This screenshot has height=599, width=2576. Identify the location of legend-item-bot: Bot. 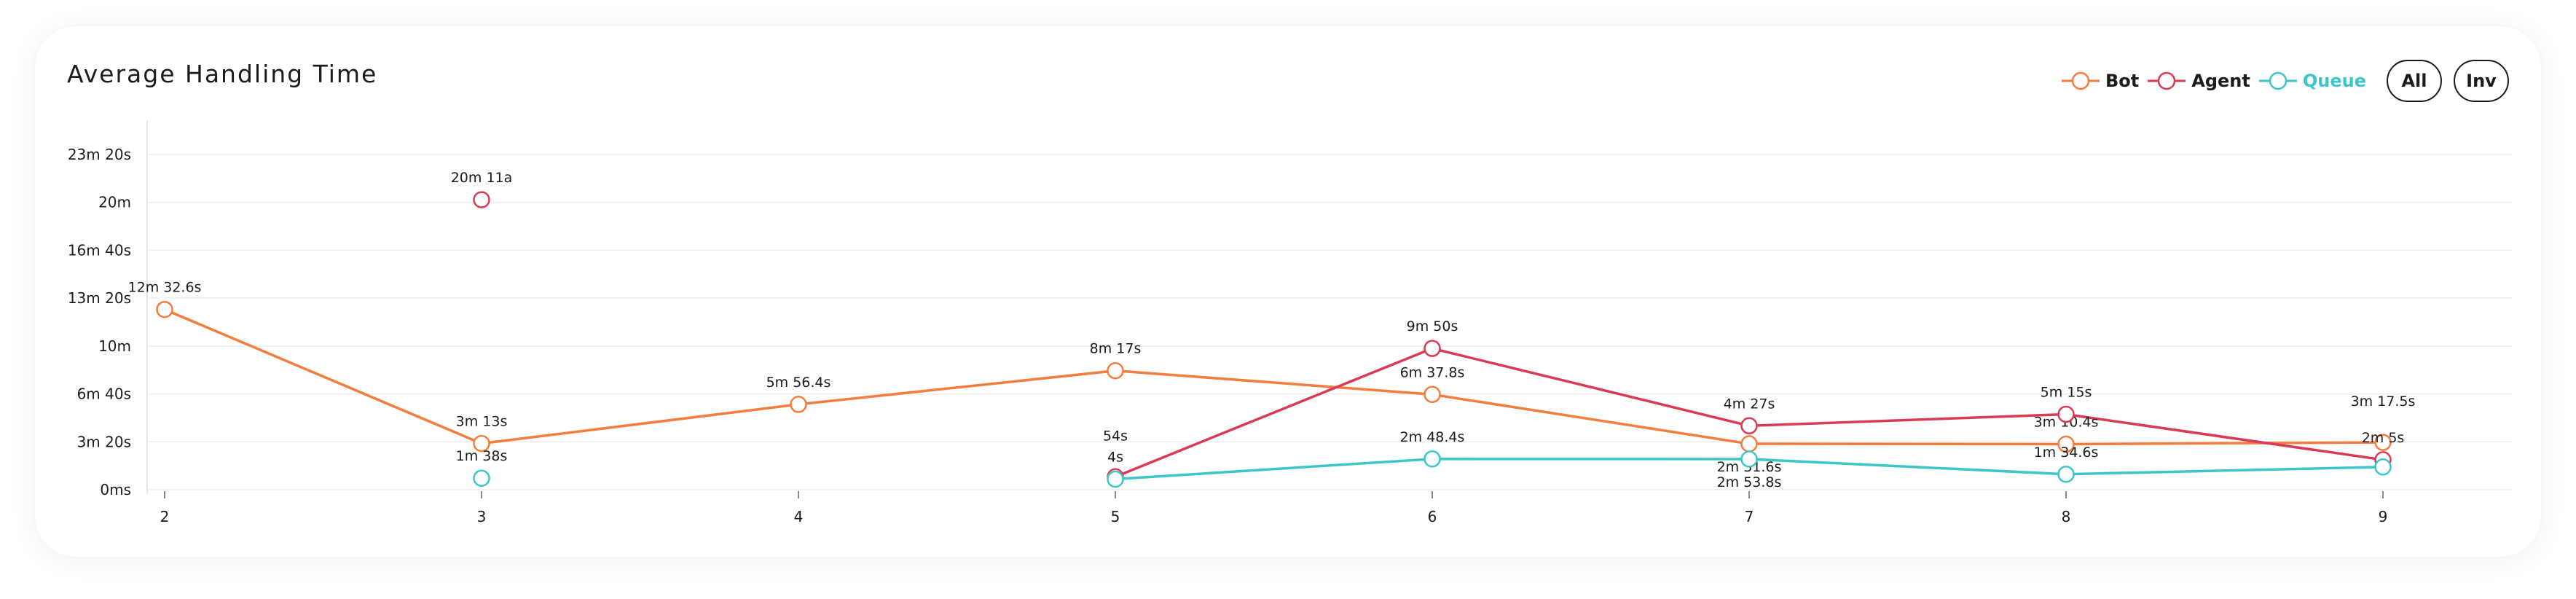
(2100, 81).